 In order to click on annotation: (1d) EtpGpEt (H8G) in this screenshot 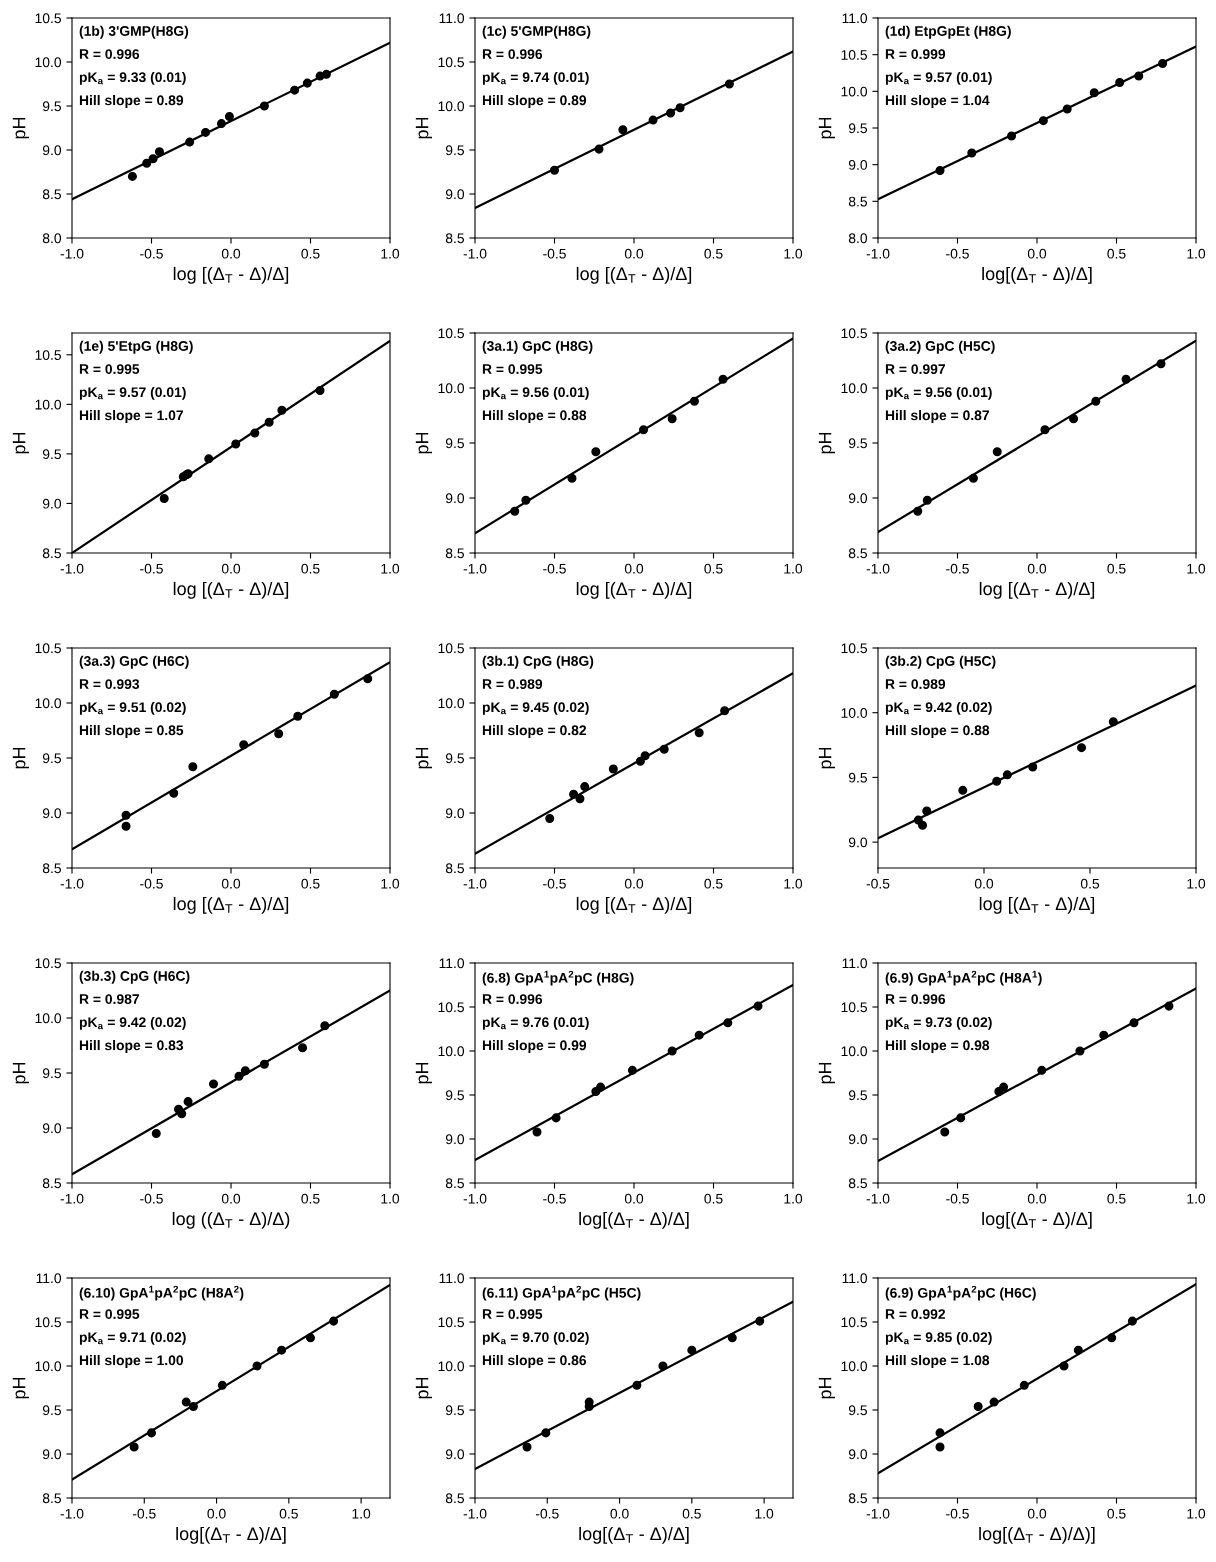, I will do `click(948, 32)`.